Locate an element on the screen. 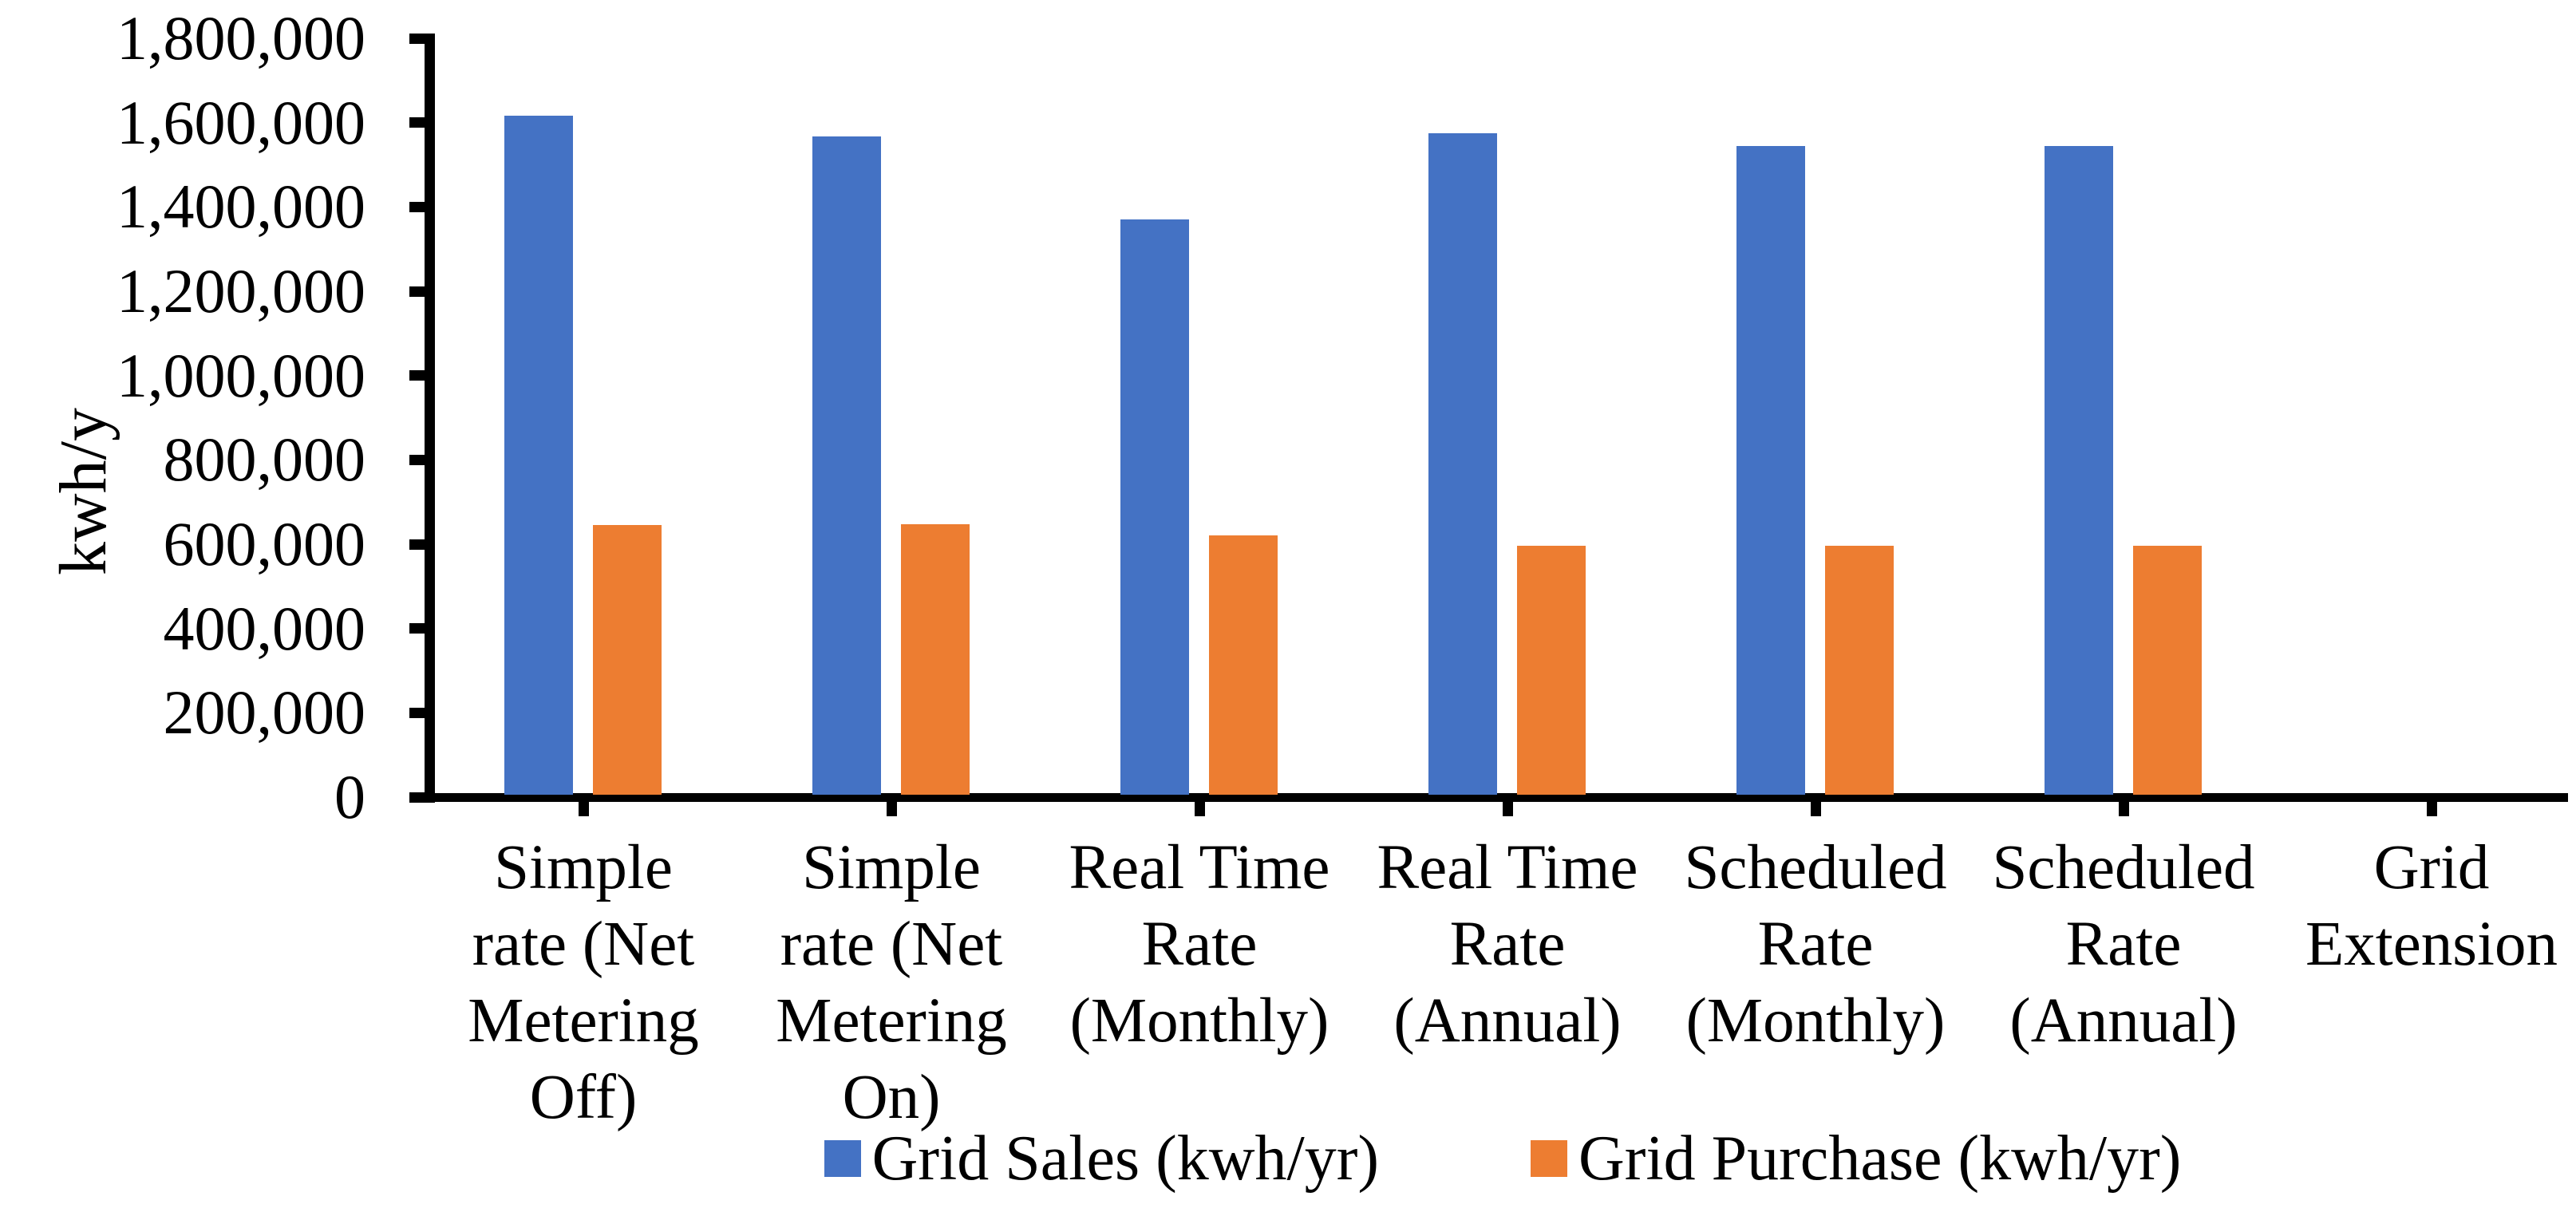 Image resolution: width=2576 pixels, height=1220 pixels. legend-item-grid-sales-kwh-yr: Grid Sales (kwh/yr) is located at coordinates (1101, 1158).